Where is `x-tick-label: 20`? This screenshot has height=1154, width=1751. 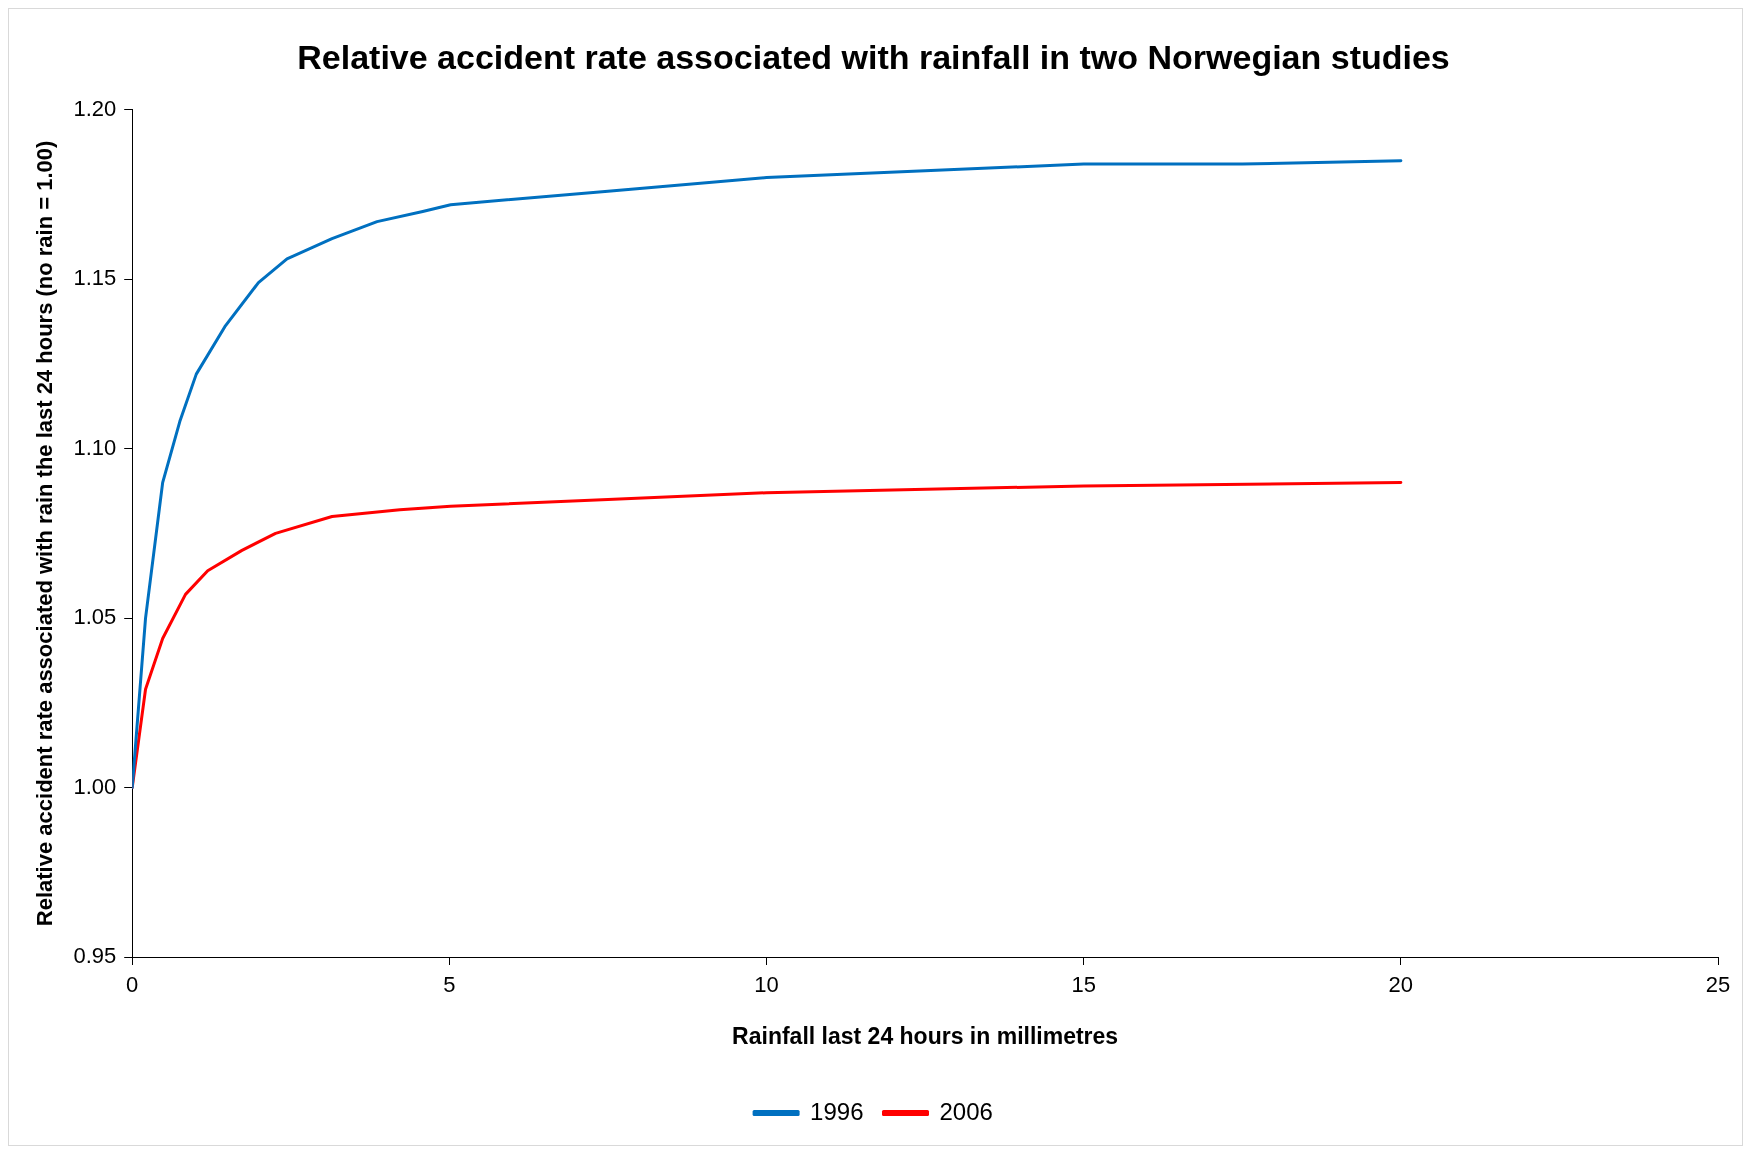 x-tick-label: 20 is located at coordinates (1401, 985).